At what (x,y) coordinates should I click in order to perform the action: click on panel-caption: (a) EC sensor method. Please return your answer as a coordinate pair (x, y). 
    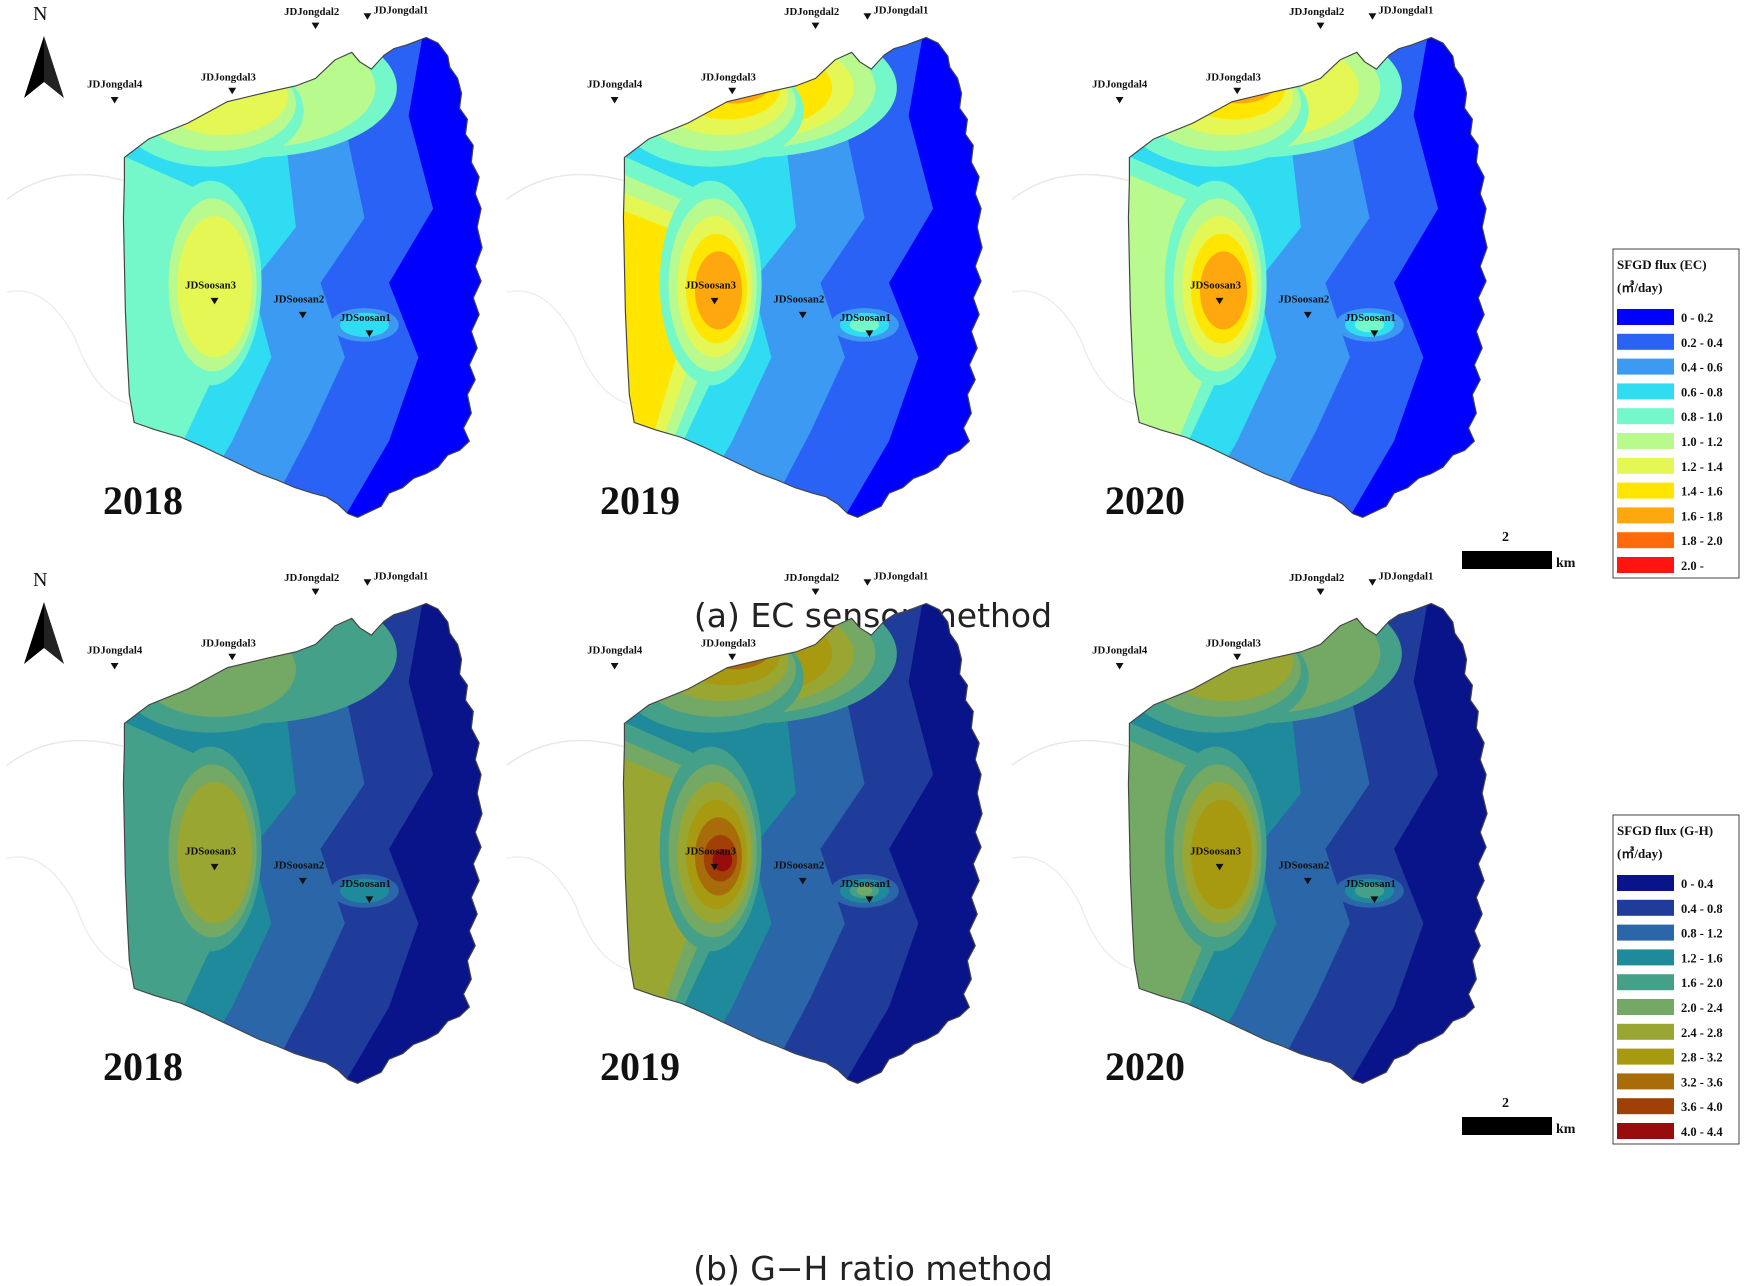
    Looking at the image, I should click on (873, 615).